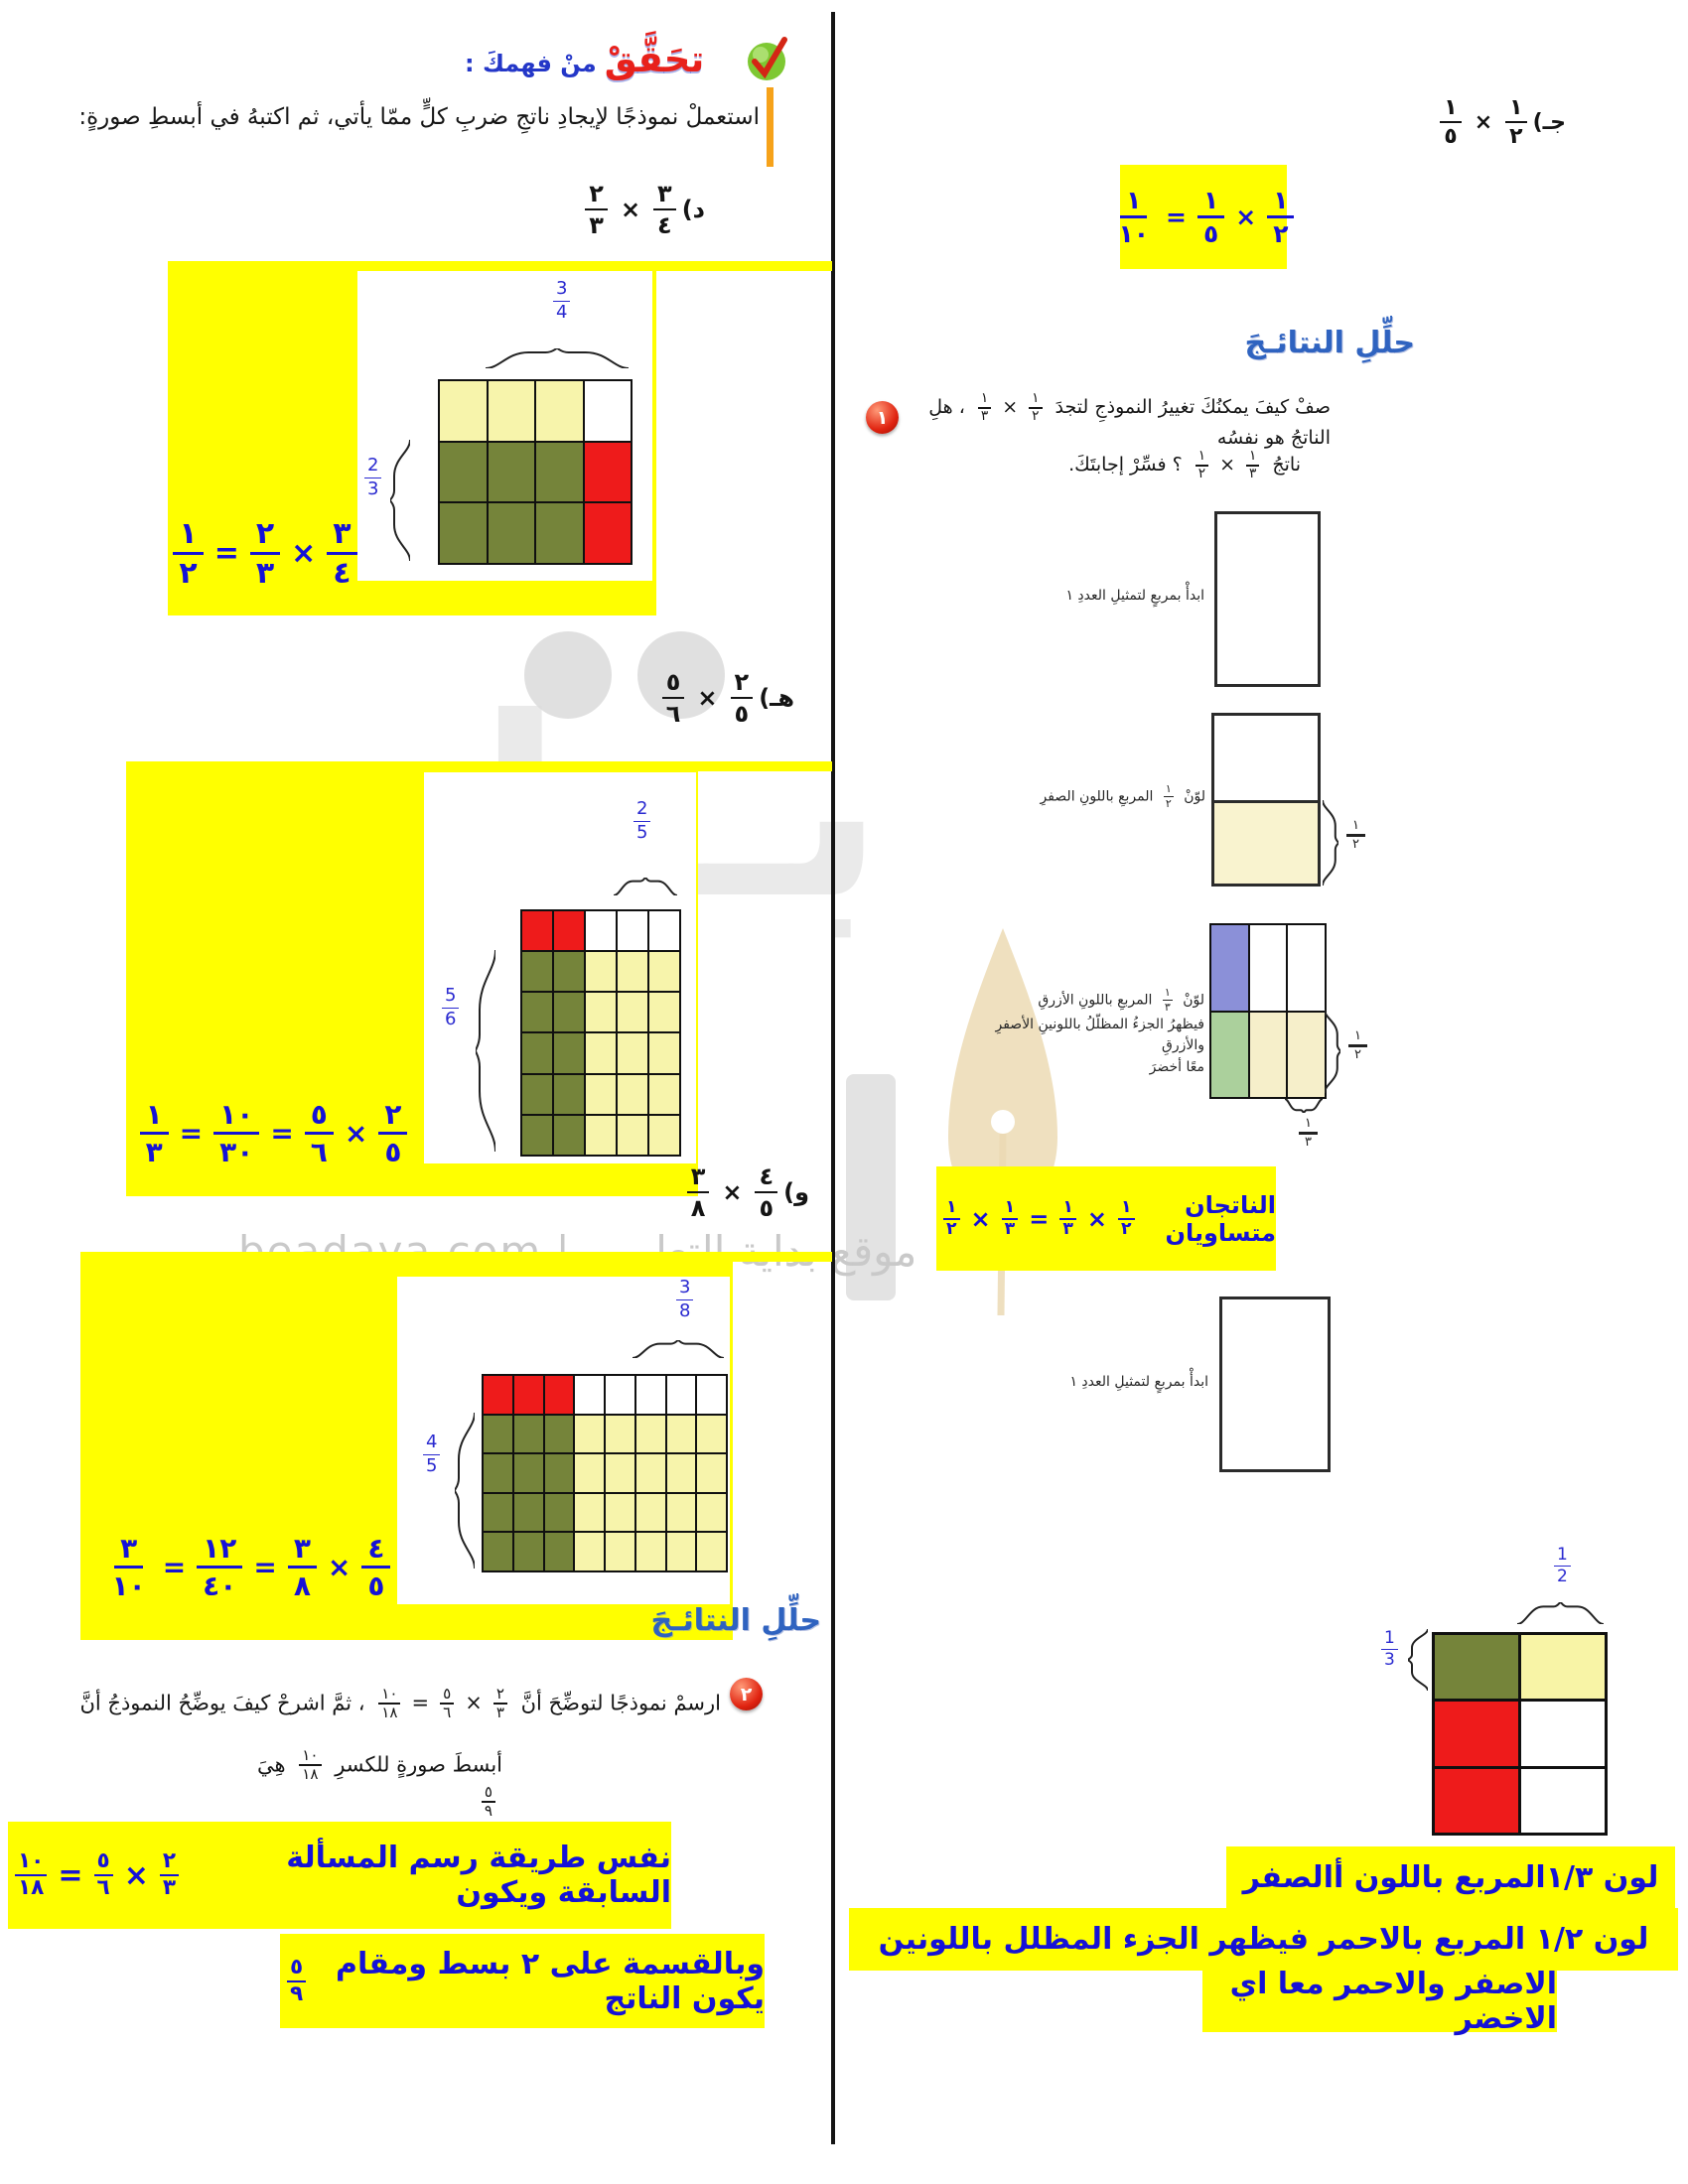 The image size is (1688, 2184). I want to click on analyze-results-header-left: حلِّلِ النتائـجَ, so click(735, 1620).